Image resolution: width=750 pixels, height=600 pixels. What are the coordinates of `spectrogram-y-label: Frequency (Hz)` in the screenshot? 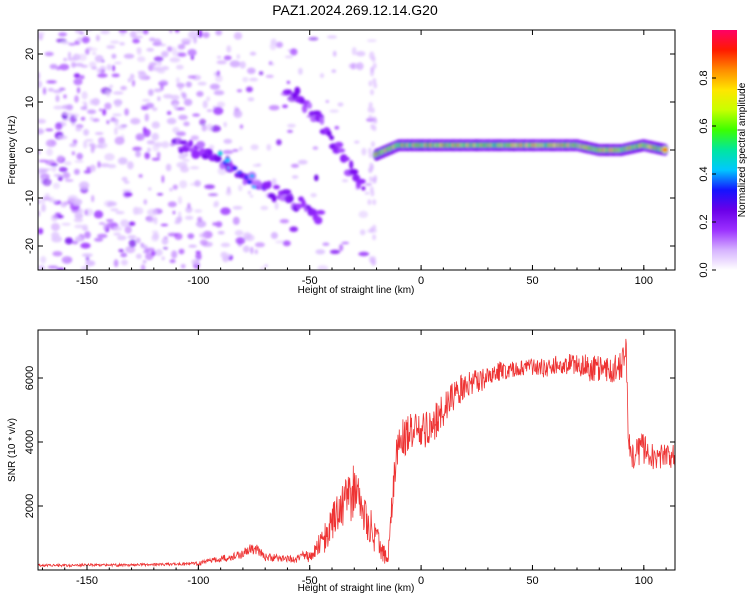 It's located at (12, 150).